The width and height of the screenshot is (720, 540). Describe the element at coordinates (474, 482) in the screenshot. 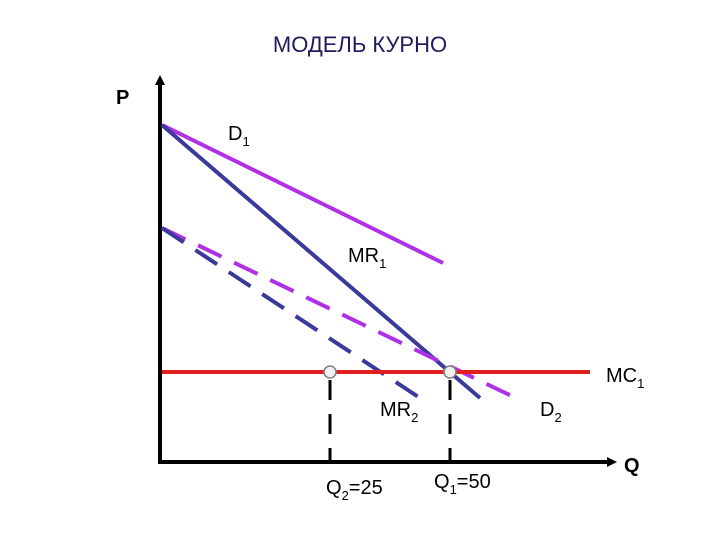

I see `label-part: =50` at that location.